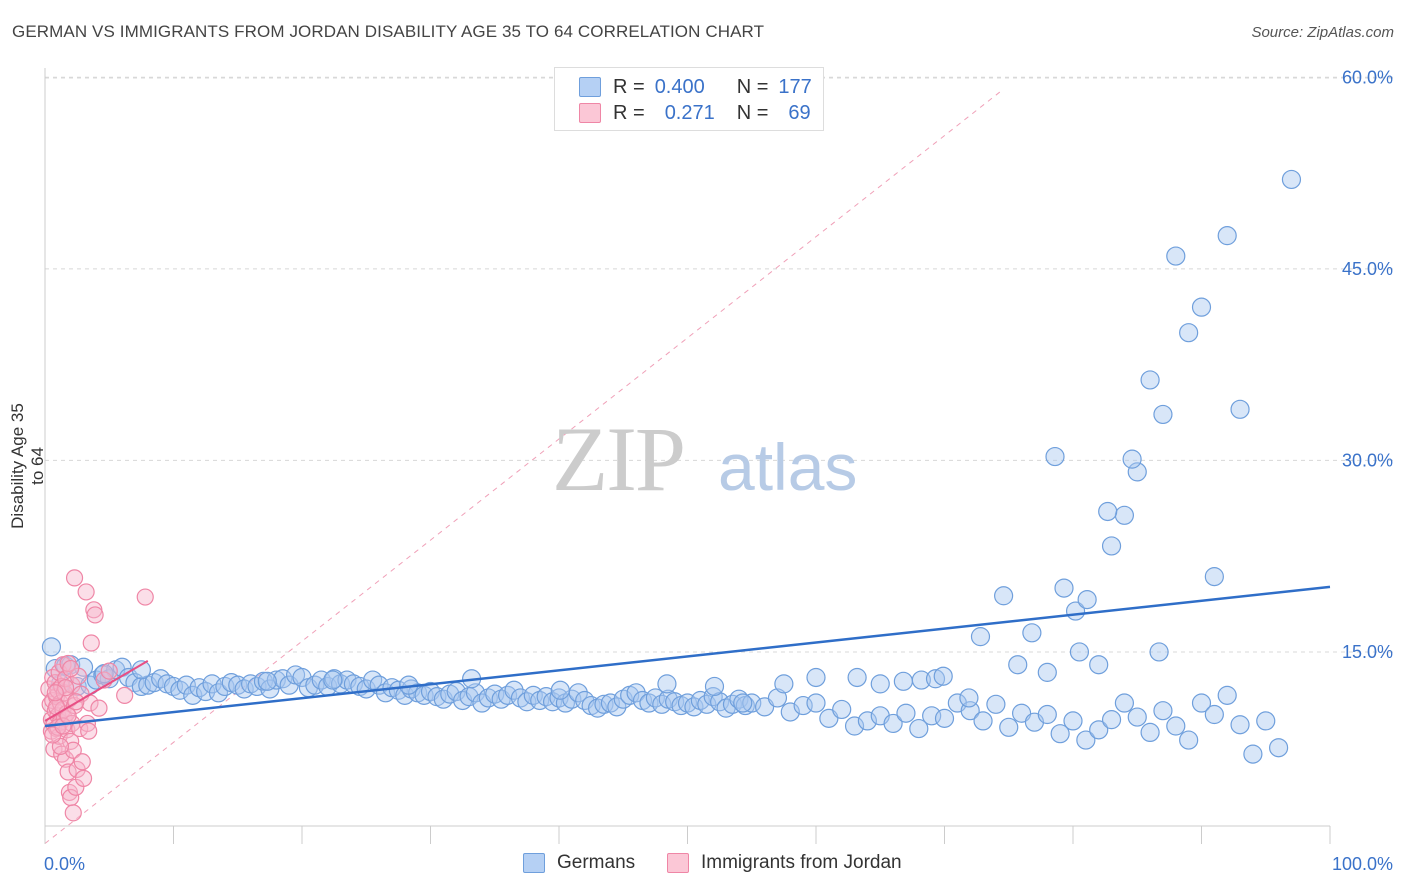 The height and width of the screenshot is (892, 1406). I want to click on watermark: ZIP atlas, so click(704, 459).